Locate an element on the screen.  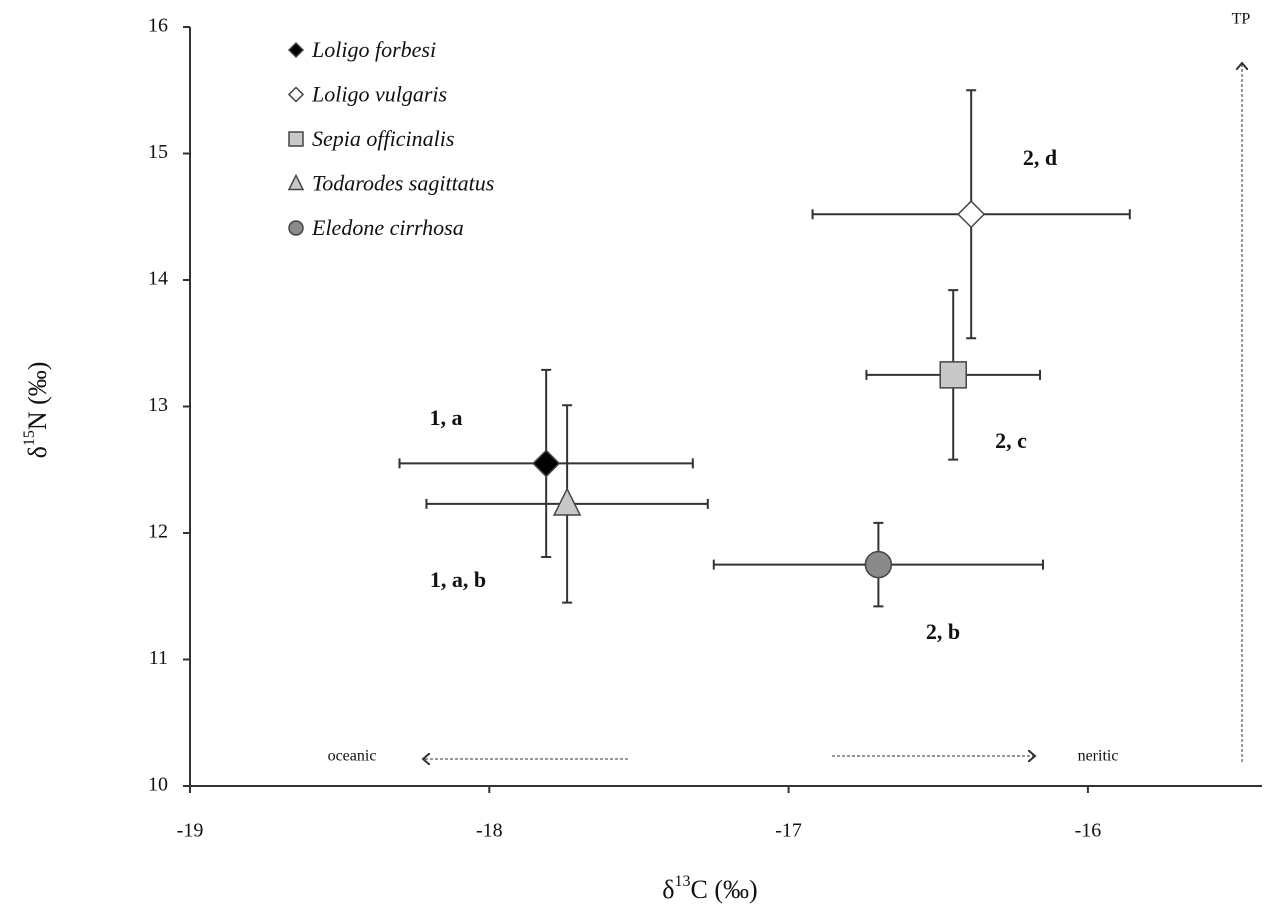
annotation: 2, b is located at coordinates (943, 631).